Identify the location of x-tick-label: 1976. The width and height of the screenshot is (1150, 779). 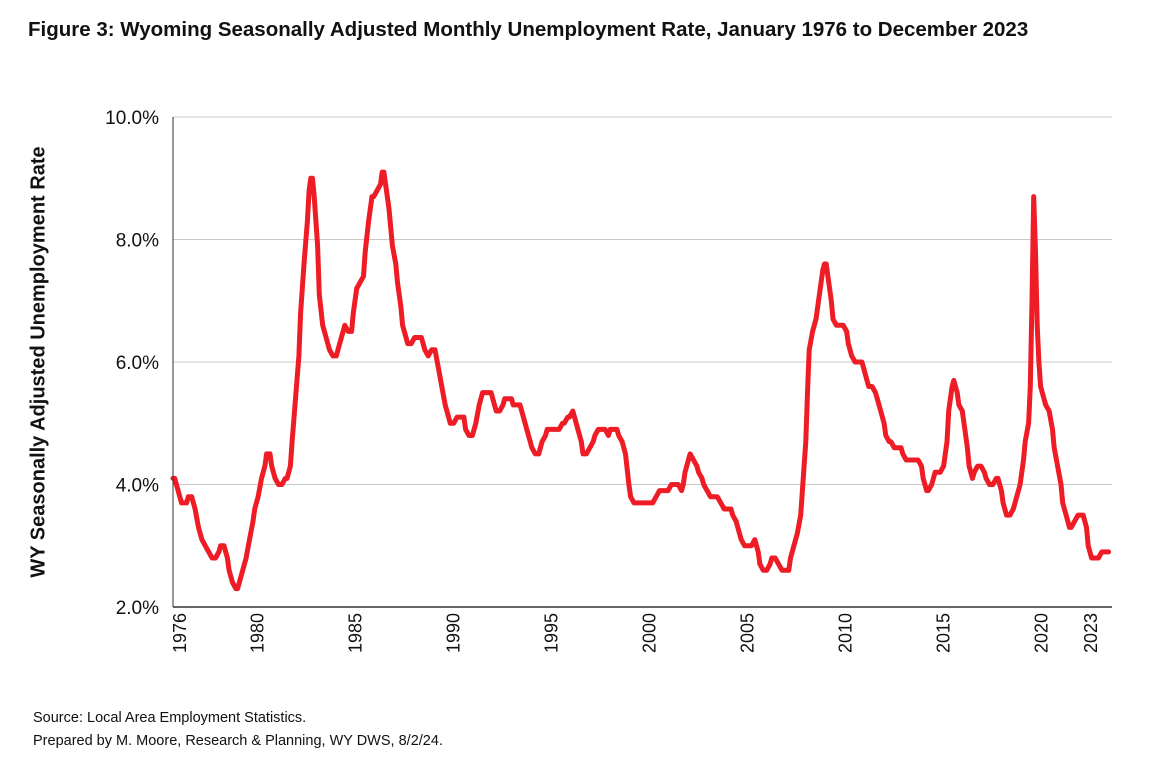
(180, 633).